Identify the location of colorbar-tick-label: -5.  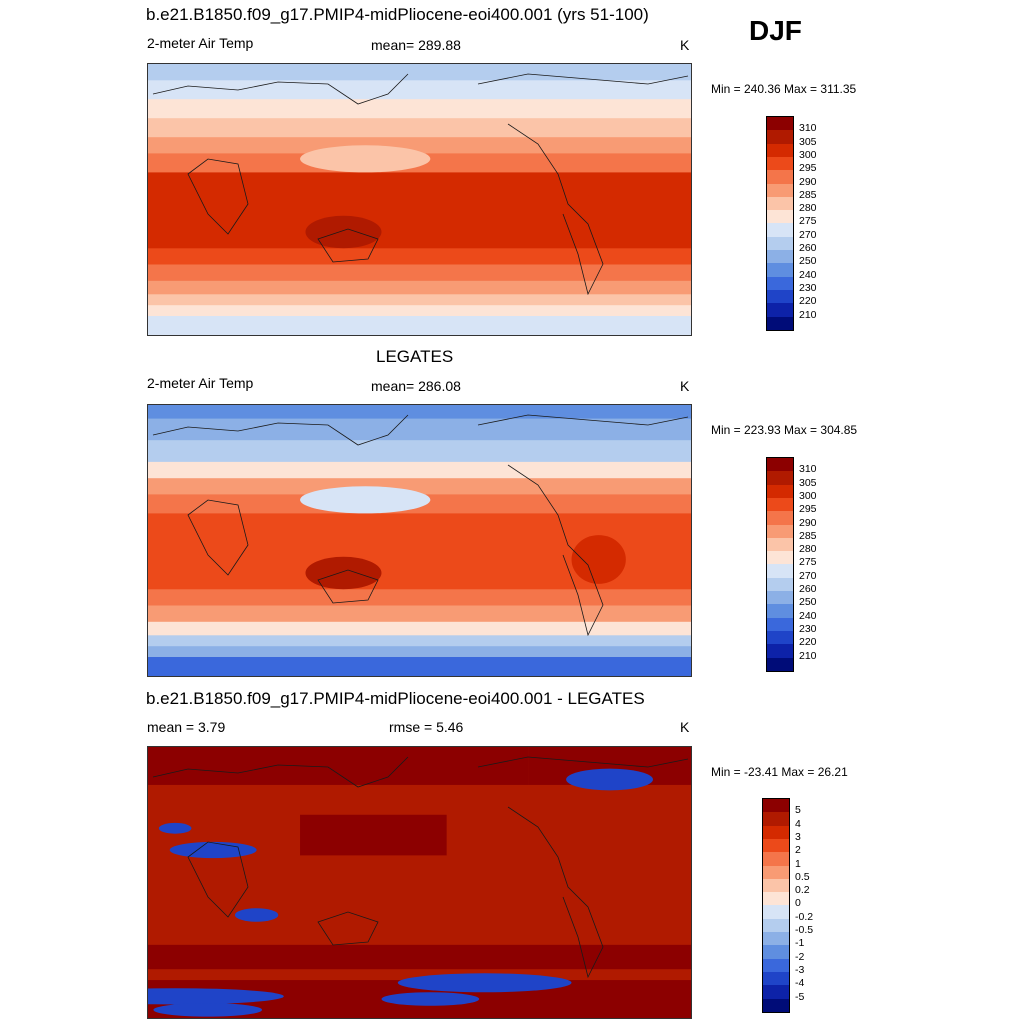
(800, 996).